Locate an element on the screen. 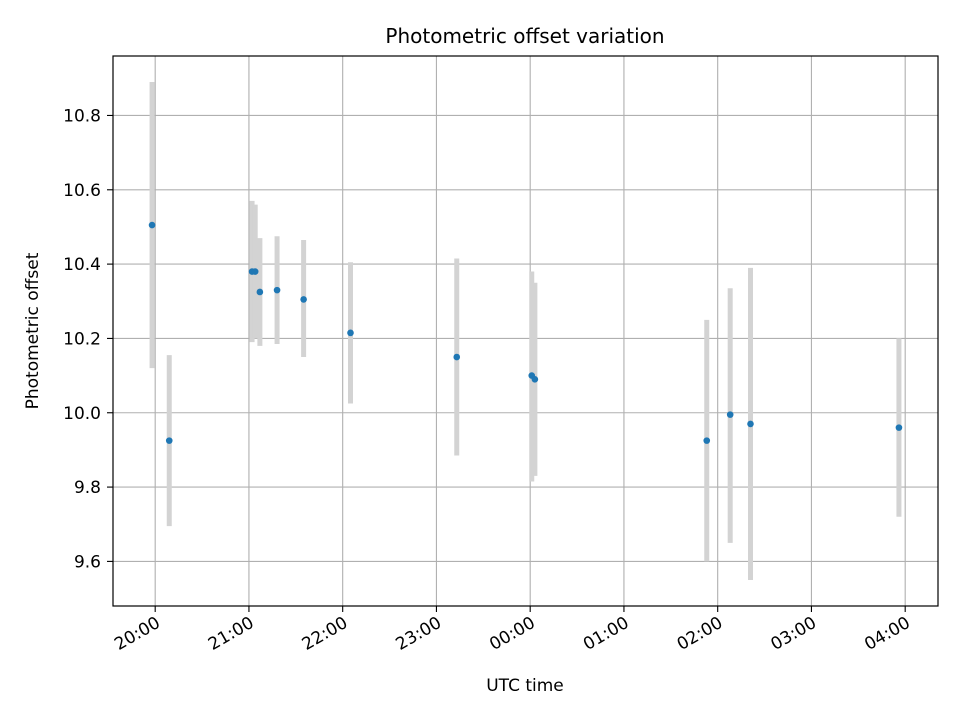 The height and width of the screenshot is (720, 960). y-tick-label: 10.6 is located at coordinates (82, 191).